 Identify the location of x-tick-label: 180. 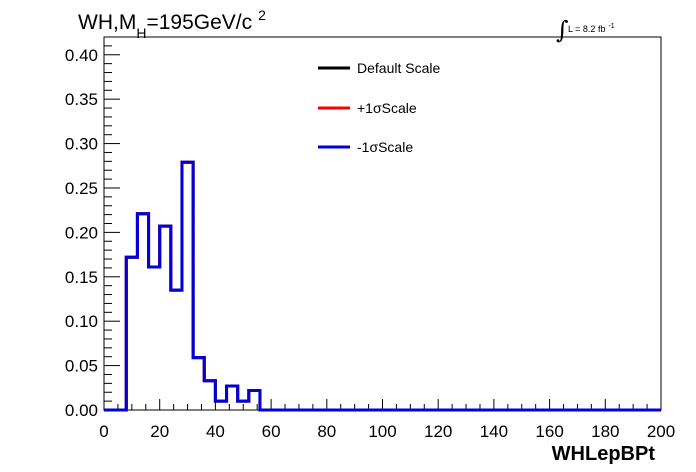
(605, 431).